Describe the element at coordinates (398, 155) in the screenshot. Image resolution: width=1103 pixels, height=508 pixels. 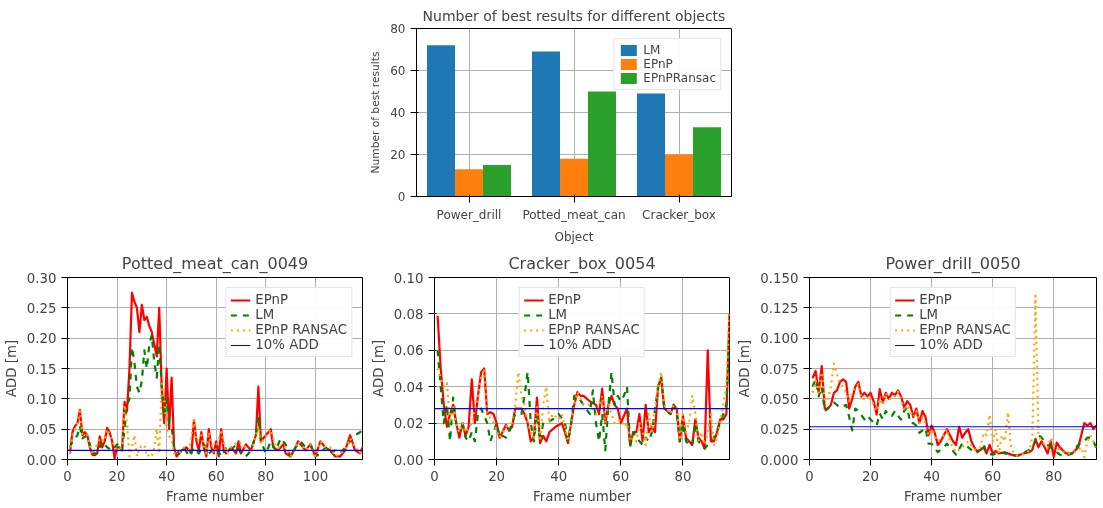
I see `y-tick-label: 20` at that location.